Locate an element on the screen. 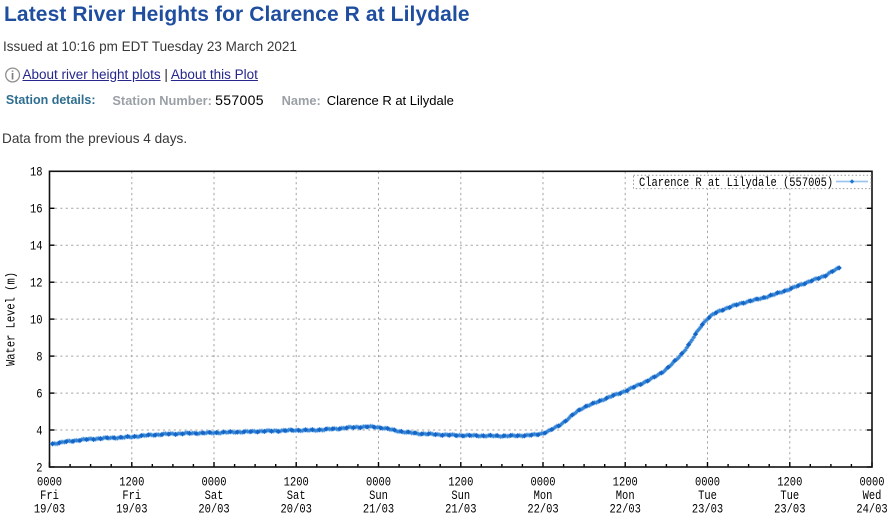 The width and height of the screenshot is (892, 517). svg-text: 18 is located at coordinates (36, 172).